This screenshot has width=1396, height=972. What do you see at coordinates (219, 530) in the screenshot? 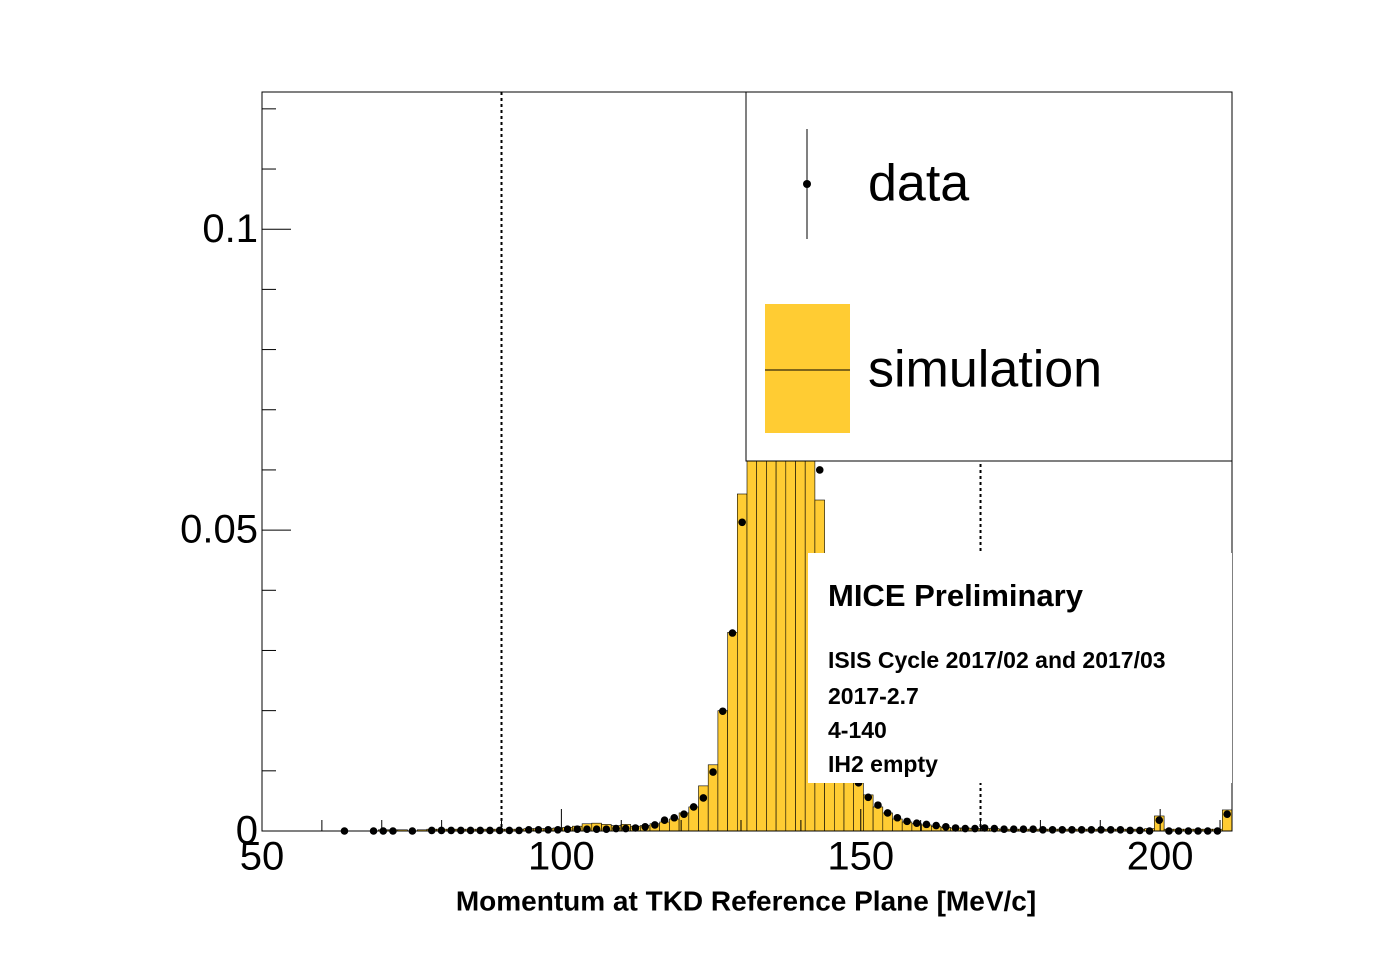
I see `y-tick-label: 0.05` at bounding box center [219, 530].